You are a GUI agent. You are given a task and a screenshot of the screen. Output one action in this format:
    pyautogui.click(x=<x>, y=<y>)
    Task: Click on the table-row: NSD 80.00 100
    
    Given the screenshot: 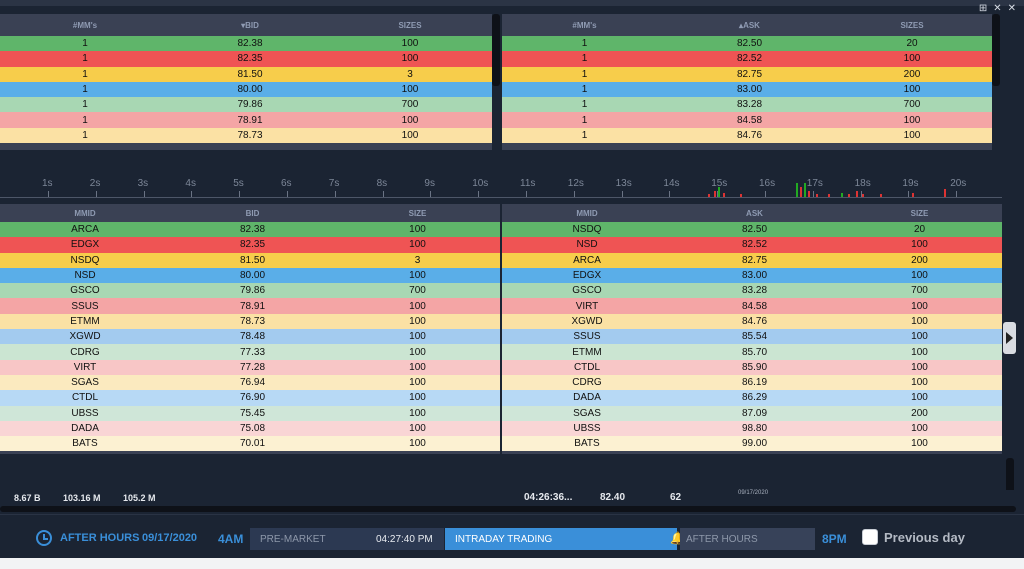 What is the action you would take?
    pyautogui.click(x=250, y=275)
    